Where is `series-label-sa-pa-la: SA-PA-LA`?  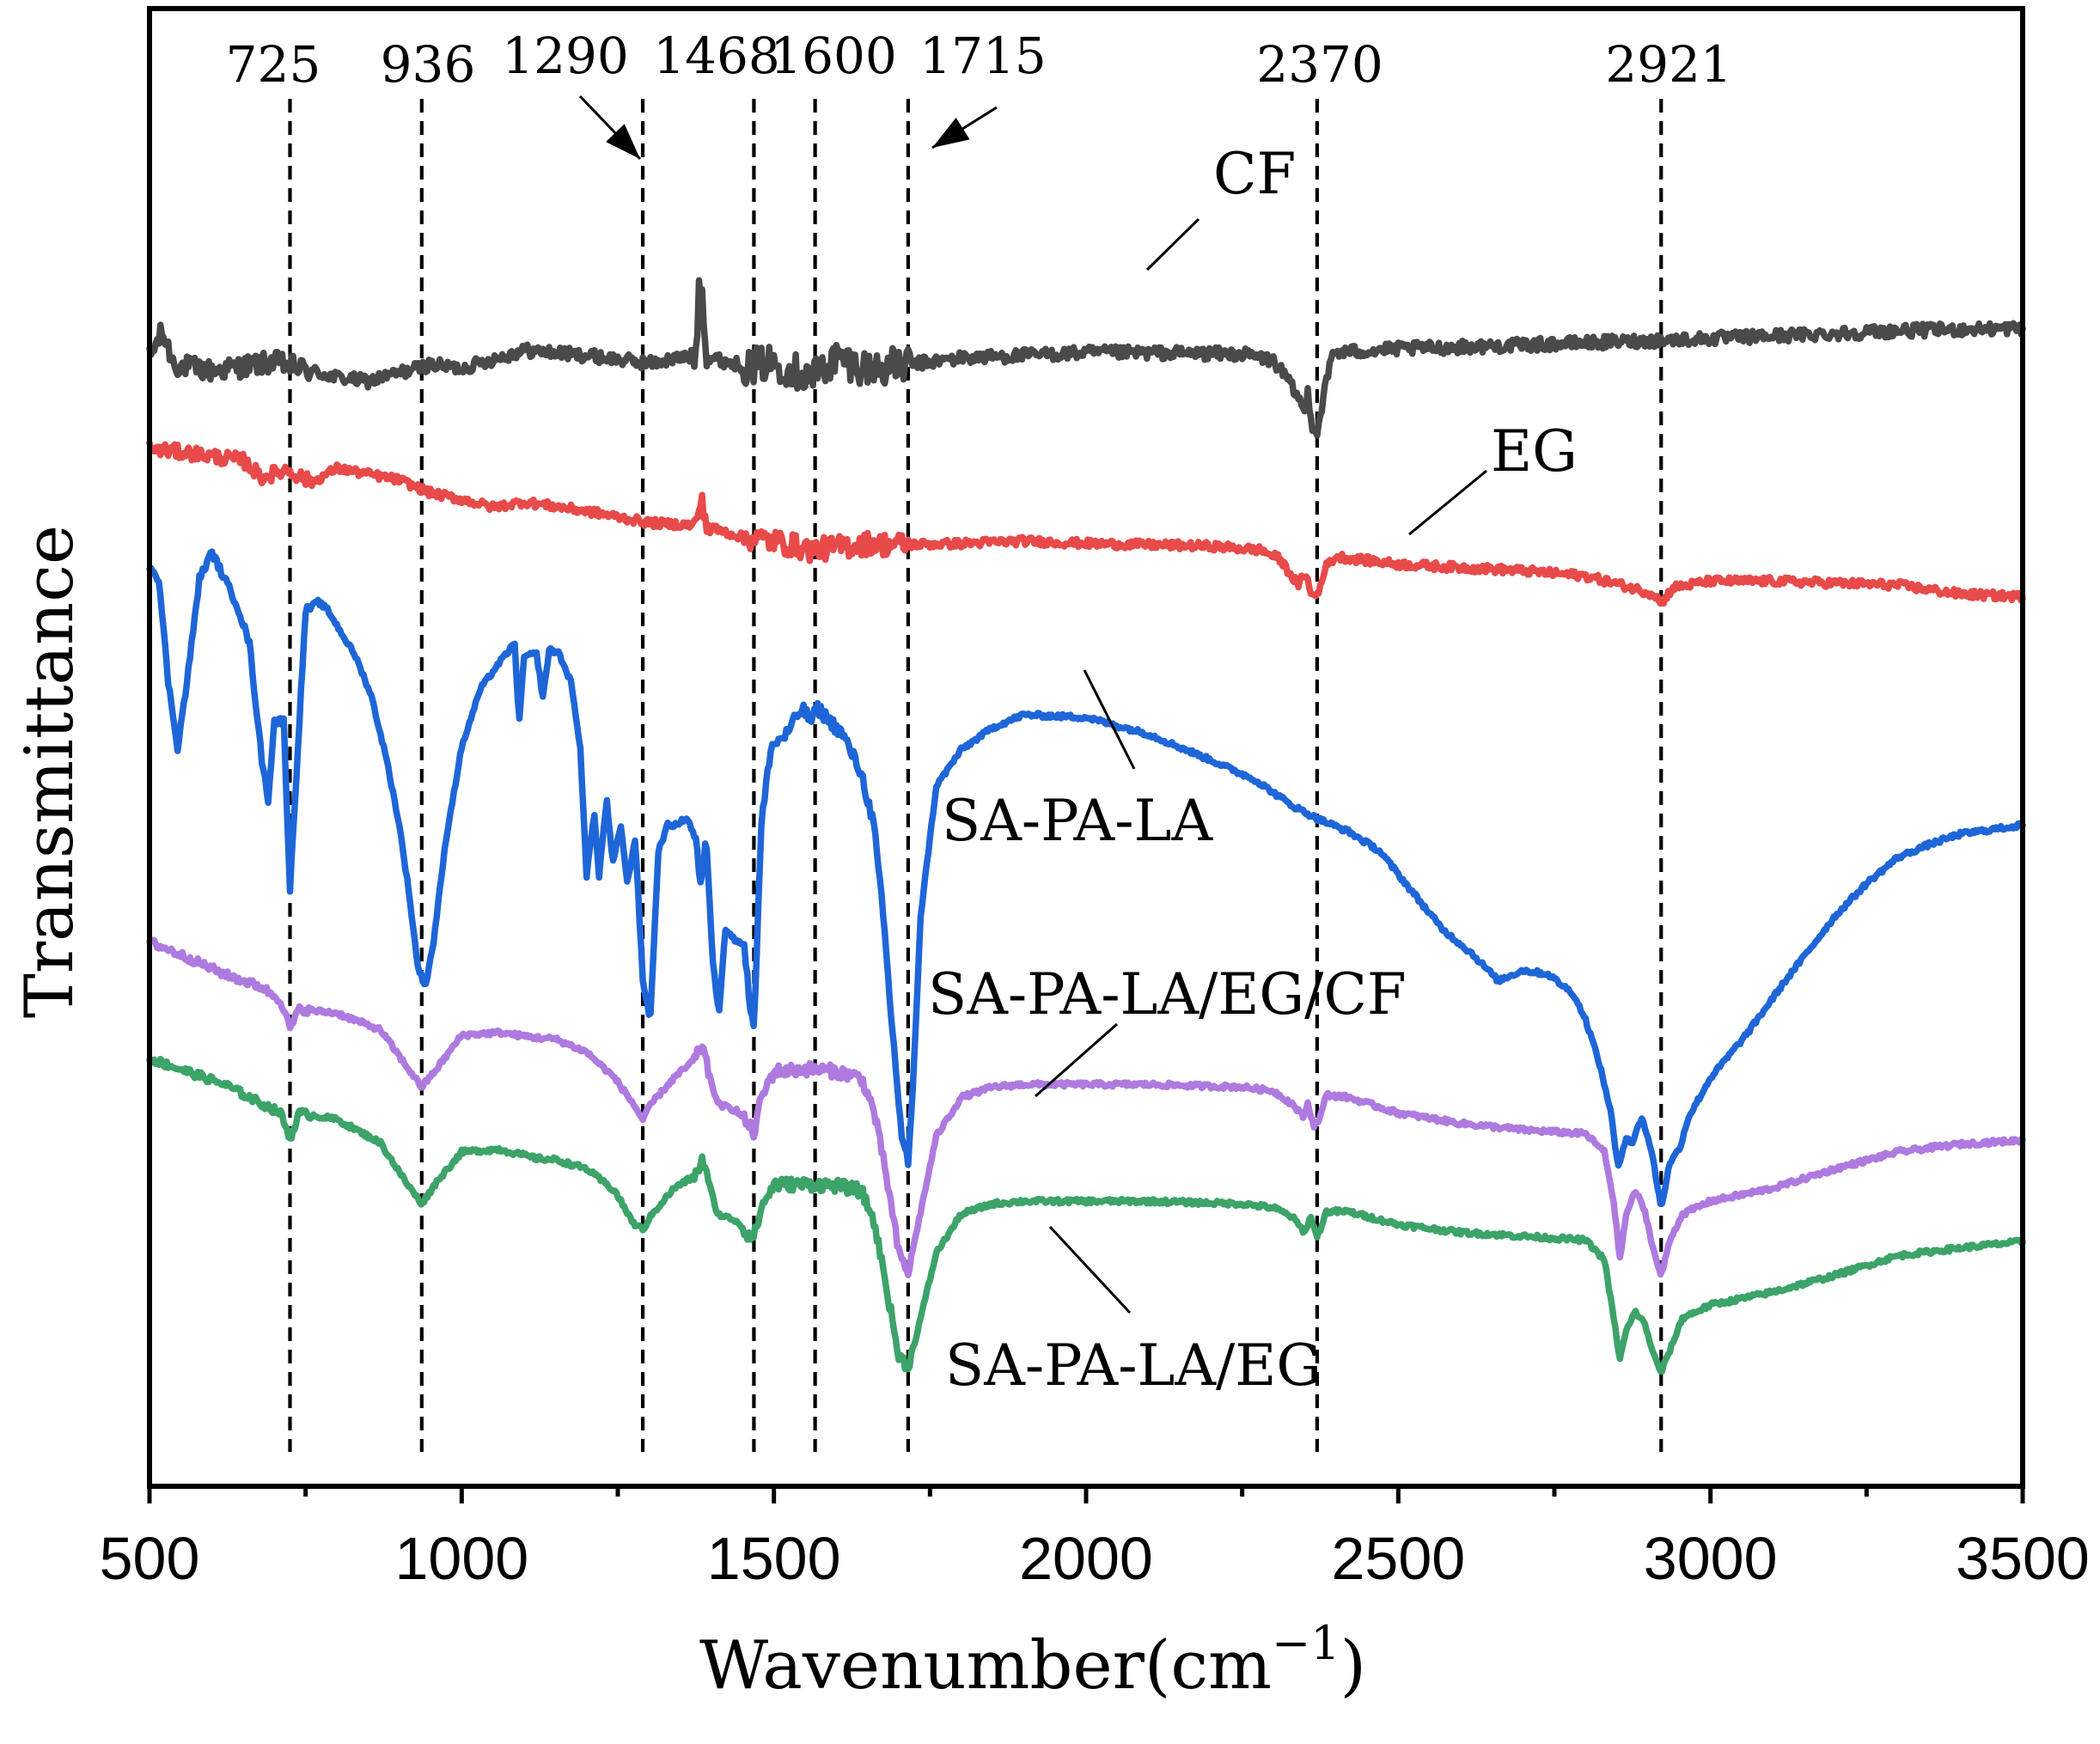 series-label-sa-pa-la: SA-PA-LA is located at coordinates (1077, 821).